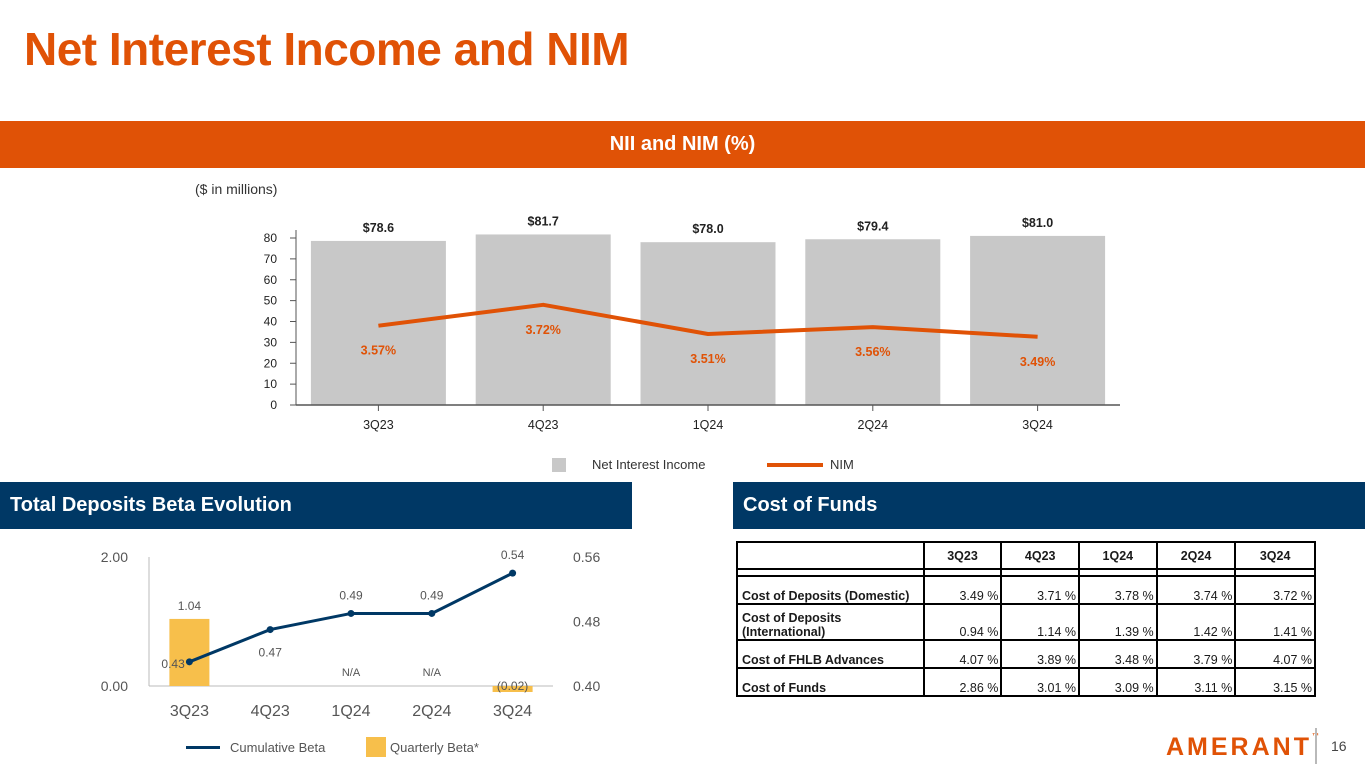 The height and width of the screenshot is (768, 1365). What do you see at coordinates (872, 226) in the screenshot?
I see `nii-value-label: $79.4` at bounding box center [872, 226].